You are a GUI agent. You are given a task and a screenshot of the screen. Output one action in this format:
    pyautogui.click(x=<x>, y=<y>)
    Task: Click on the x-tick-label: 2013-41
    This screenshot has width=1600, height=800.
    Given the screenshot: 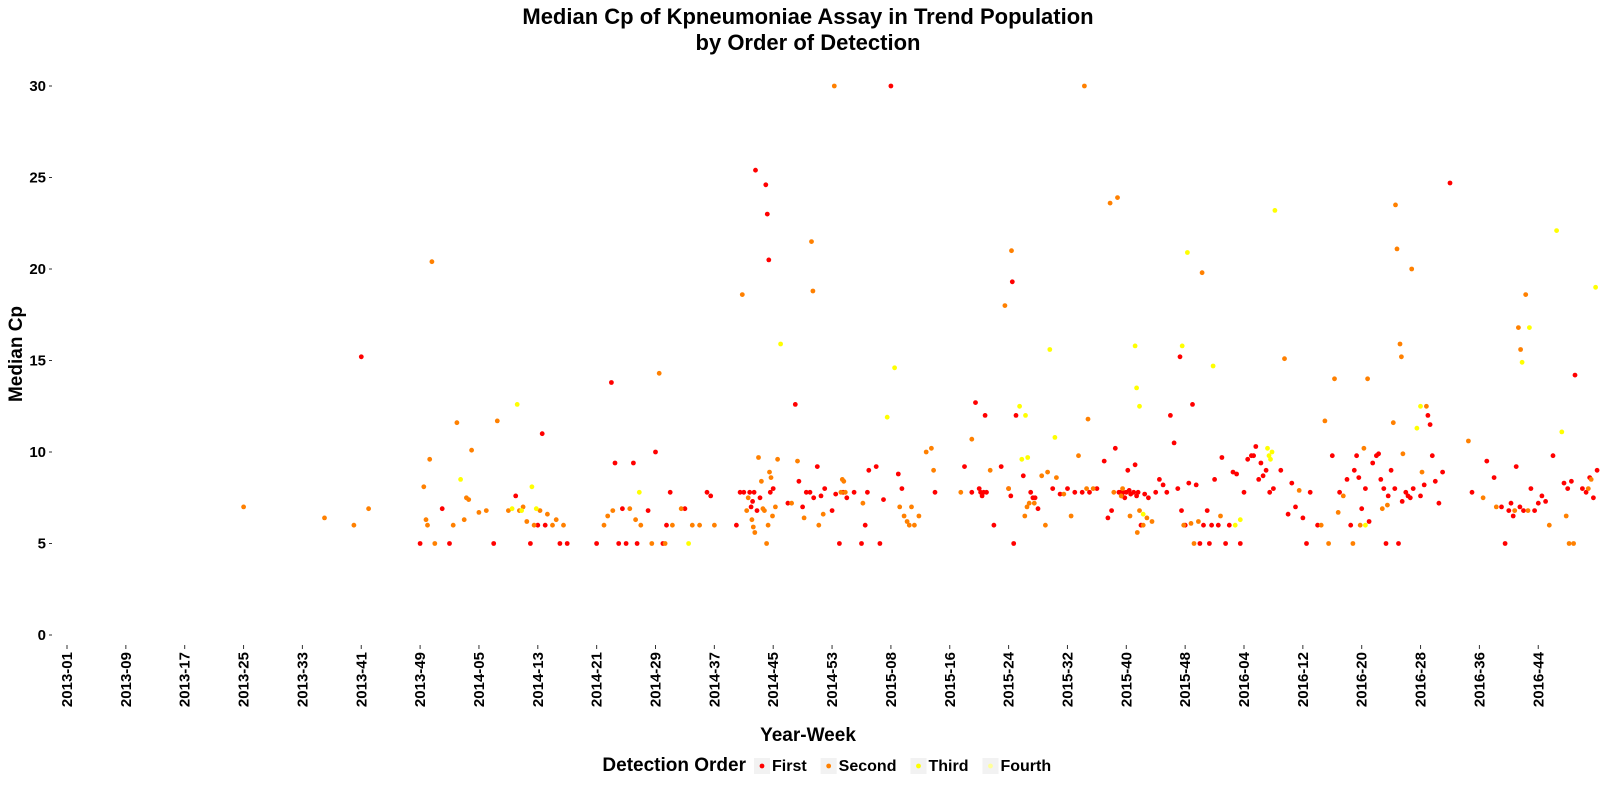 What is the action you would take?
    pyautogui.click(x=361, y=679)
    